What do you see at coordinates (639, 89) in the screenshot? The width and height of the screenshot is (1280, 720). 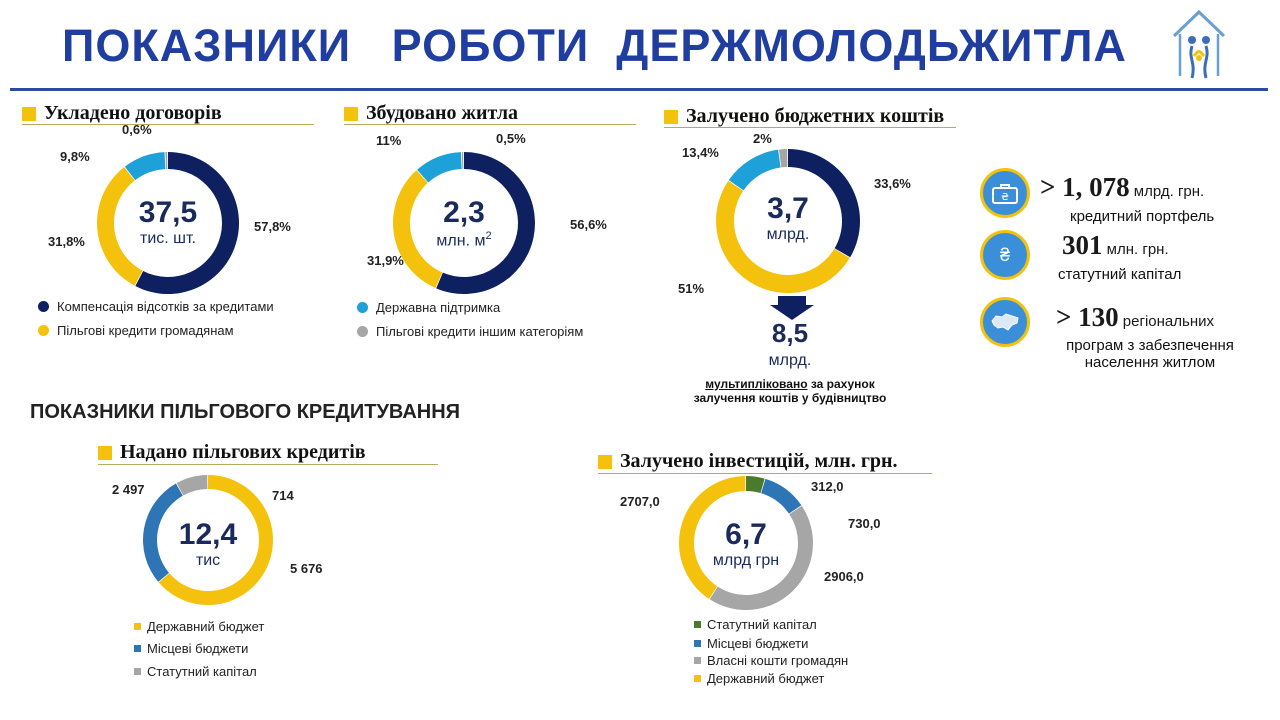 I see `title-divider` at bounding box center [639, 89].